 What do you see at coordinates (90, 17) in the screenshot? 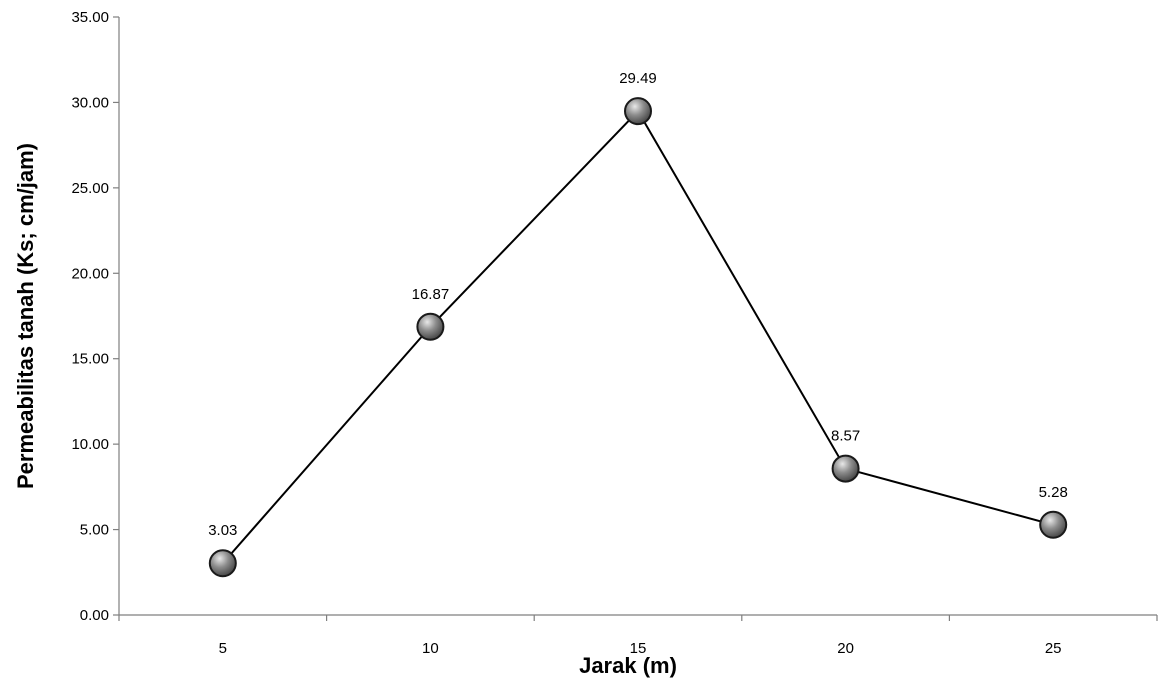
I see `y-tick-label: 35.00` at bounding box center [90, 17].